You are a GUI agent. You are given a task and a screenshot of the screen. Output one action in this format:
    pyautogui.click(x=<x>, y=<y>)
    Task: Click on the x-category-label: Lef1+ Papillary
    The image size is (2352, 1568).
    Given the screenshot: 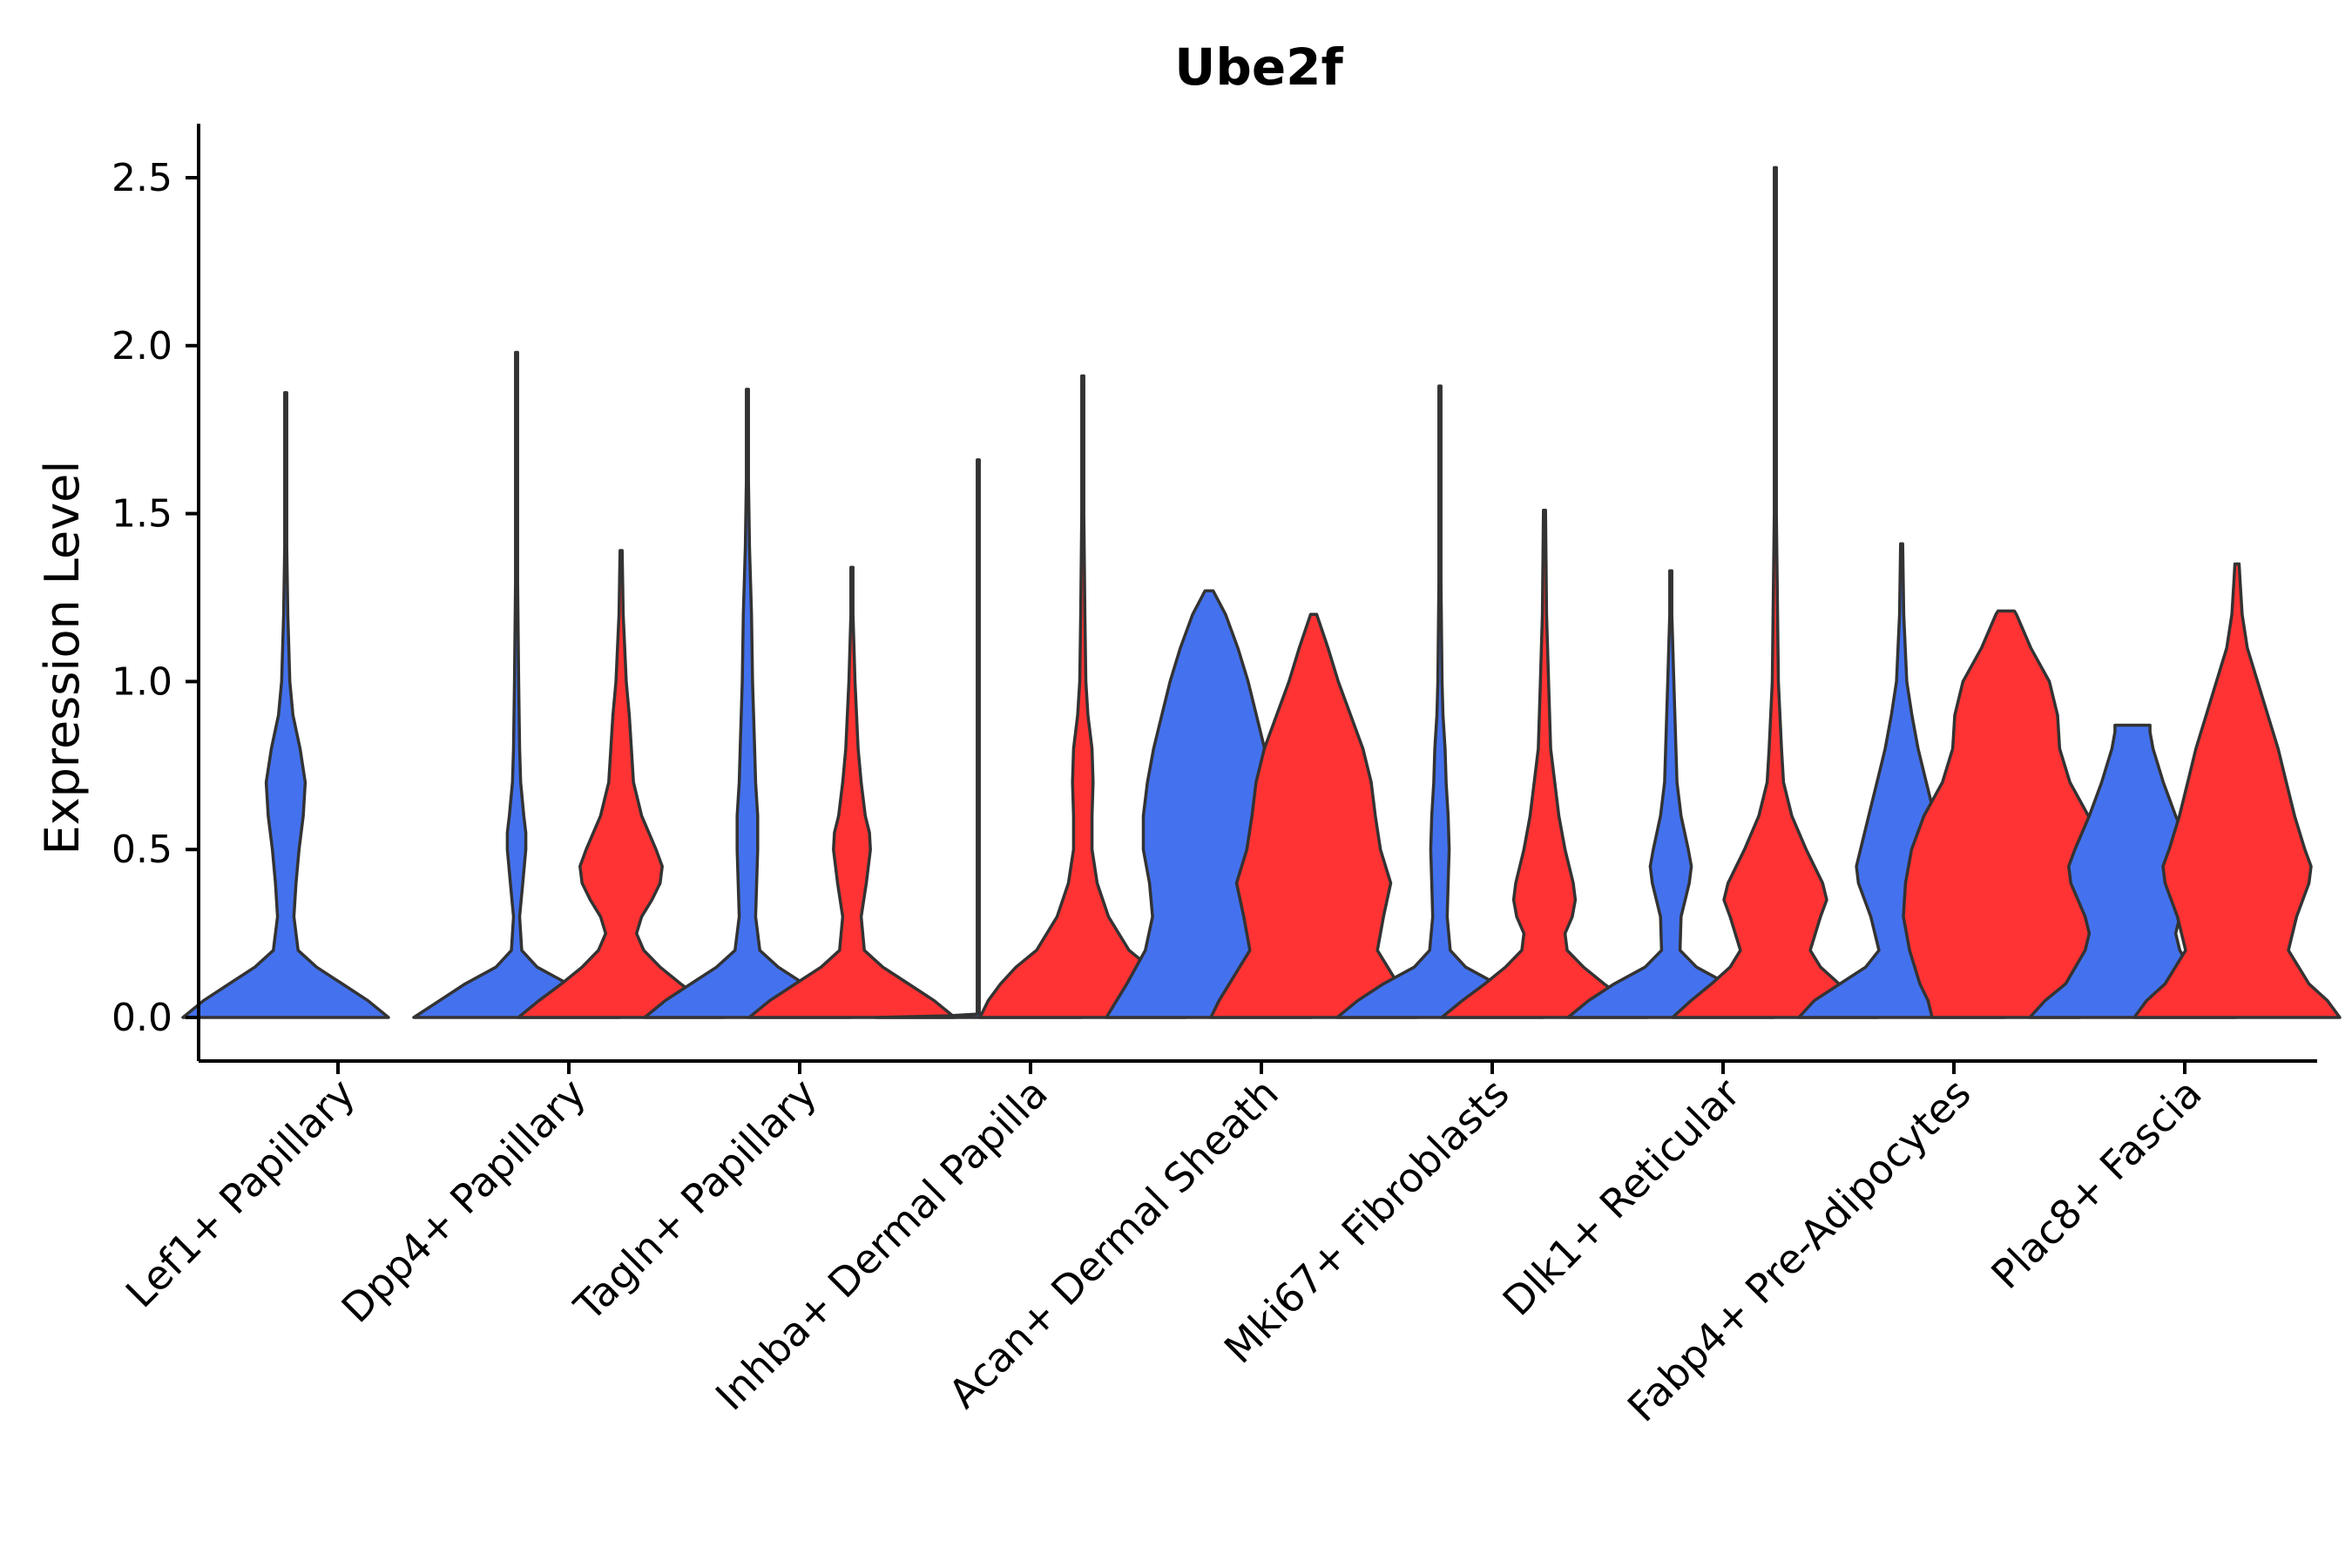 What is the action you would take?
    pyautogui.click(x=240, y=1193)
    